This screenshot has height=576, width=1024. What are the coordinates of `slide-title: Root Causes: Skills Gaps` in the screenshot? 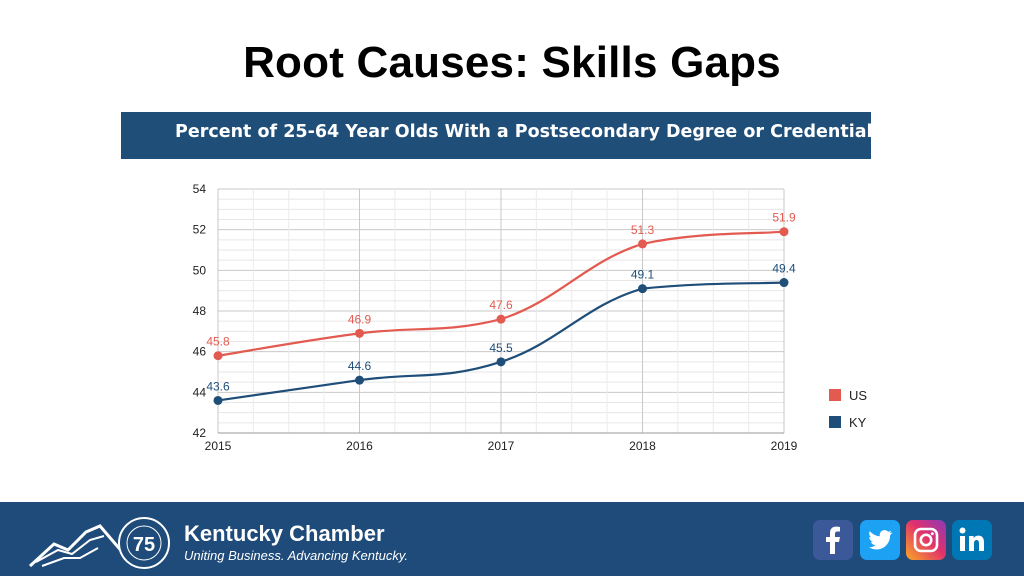 It's located at (512, 62).